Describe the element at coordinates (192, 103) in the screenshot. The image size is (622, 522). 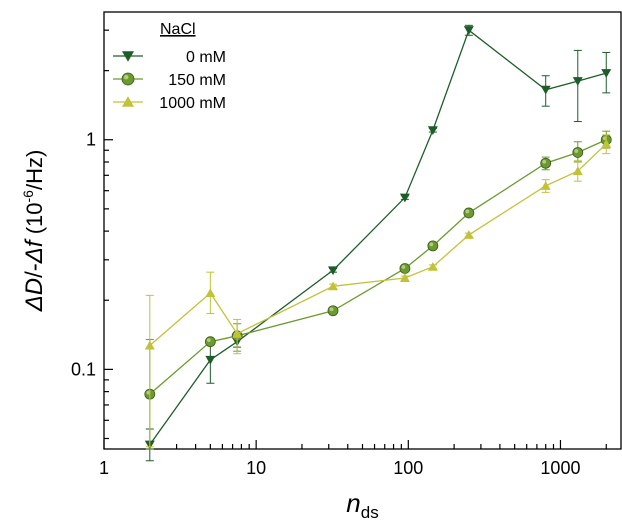
I see `legend-label: 1000 mM` at that location.